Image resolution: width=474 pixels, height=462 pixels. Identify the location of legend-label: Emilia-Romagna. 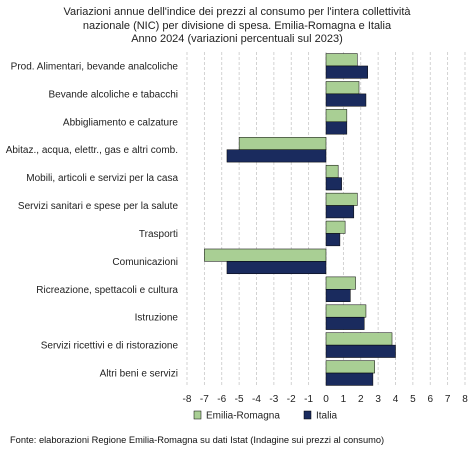
(243, 416).